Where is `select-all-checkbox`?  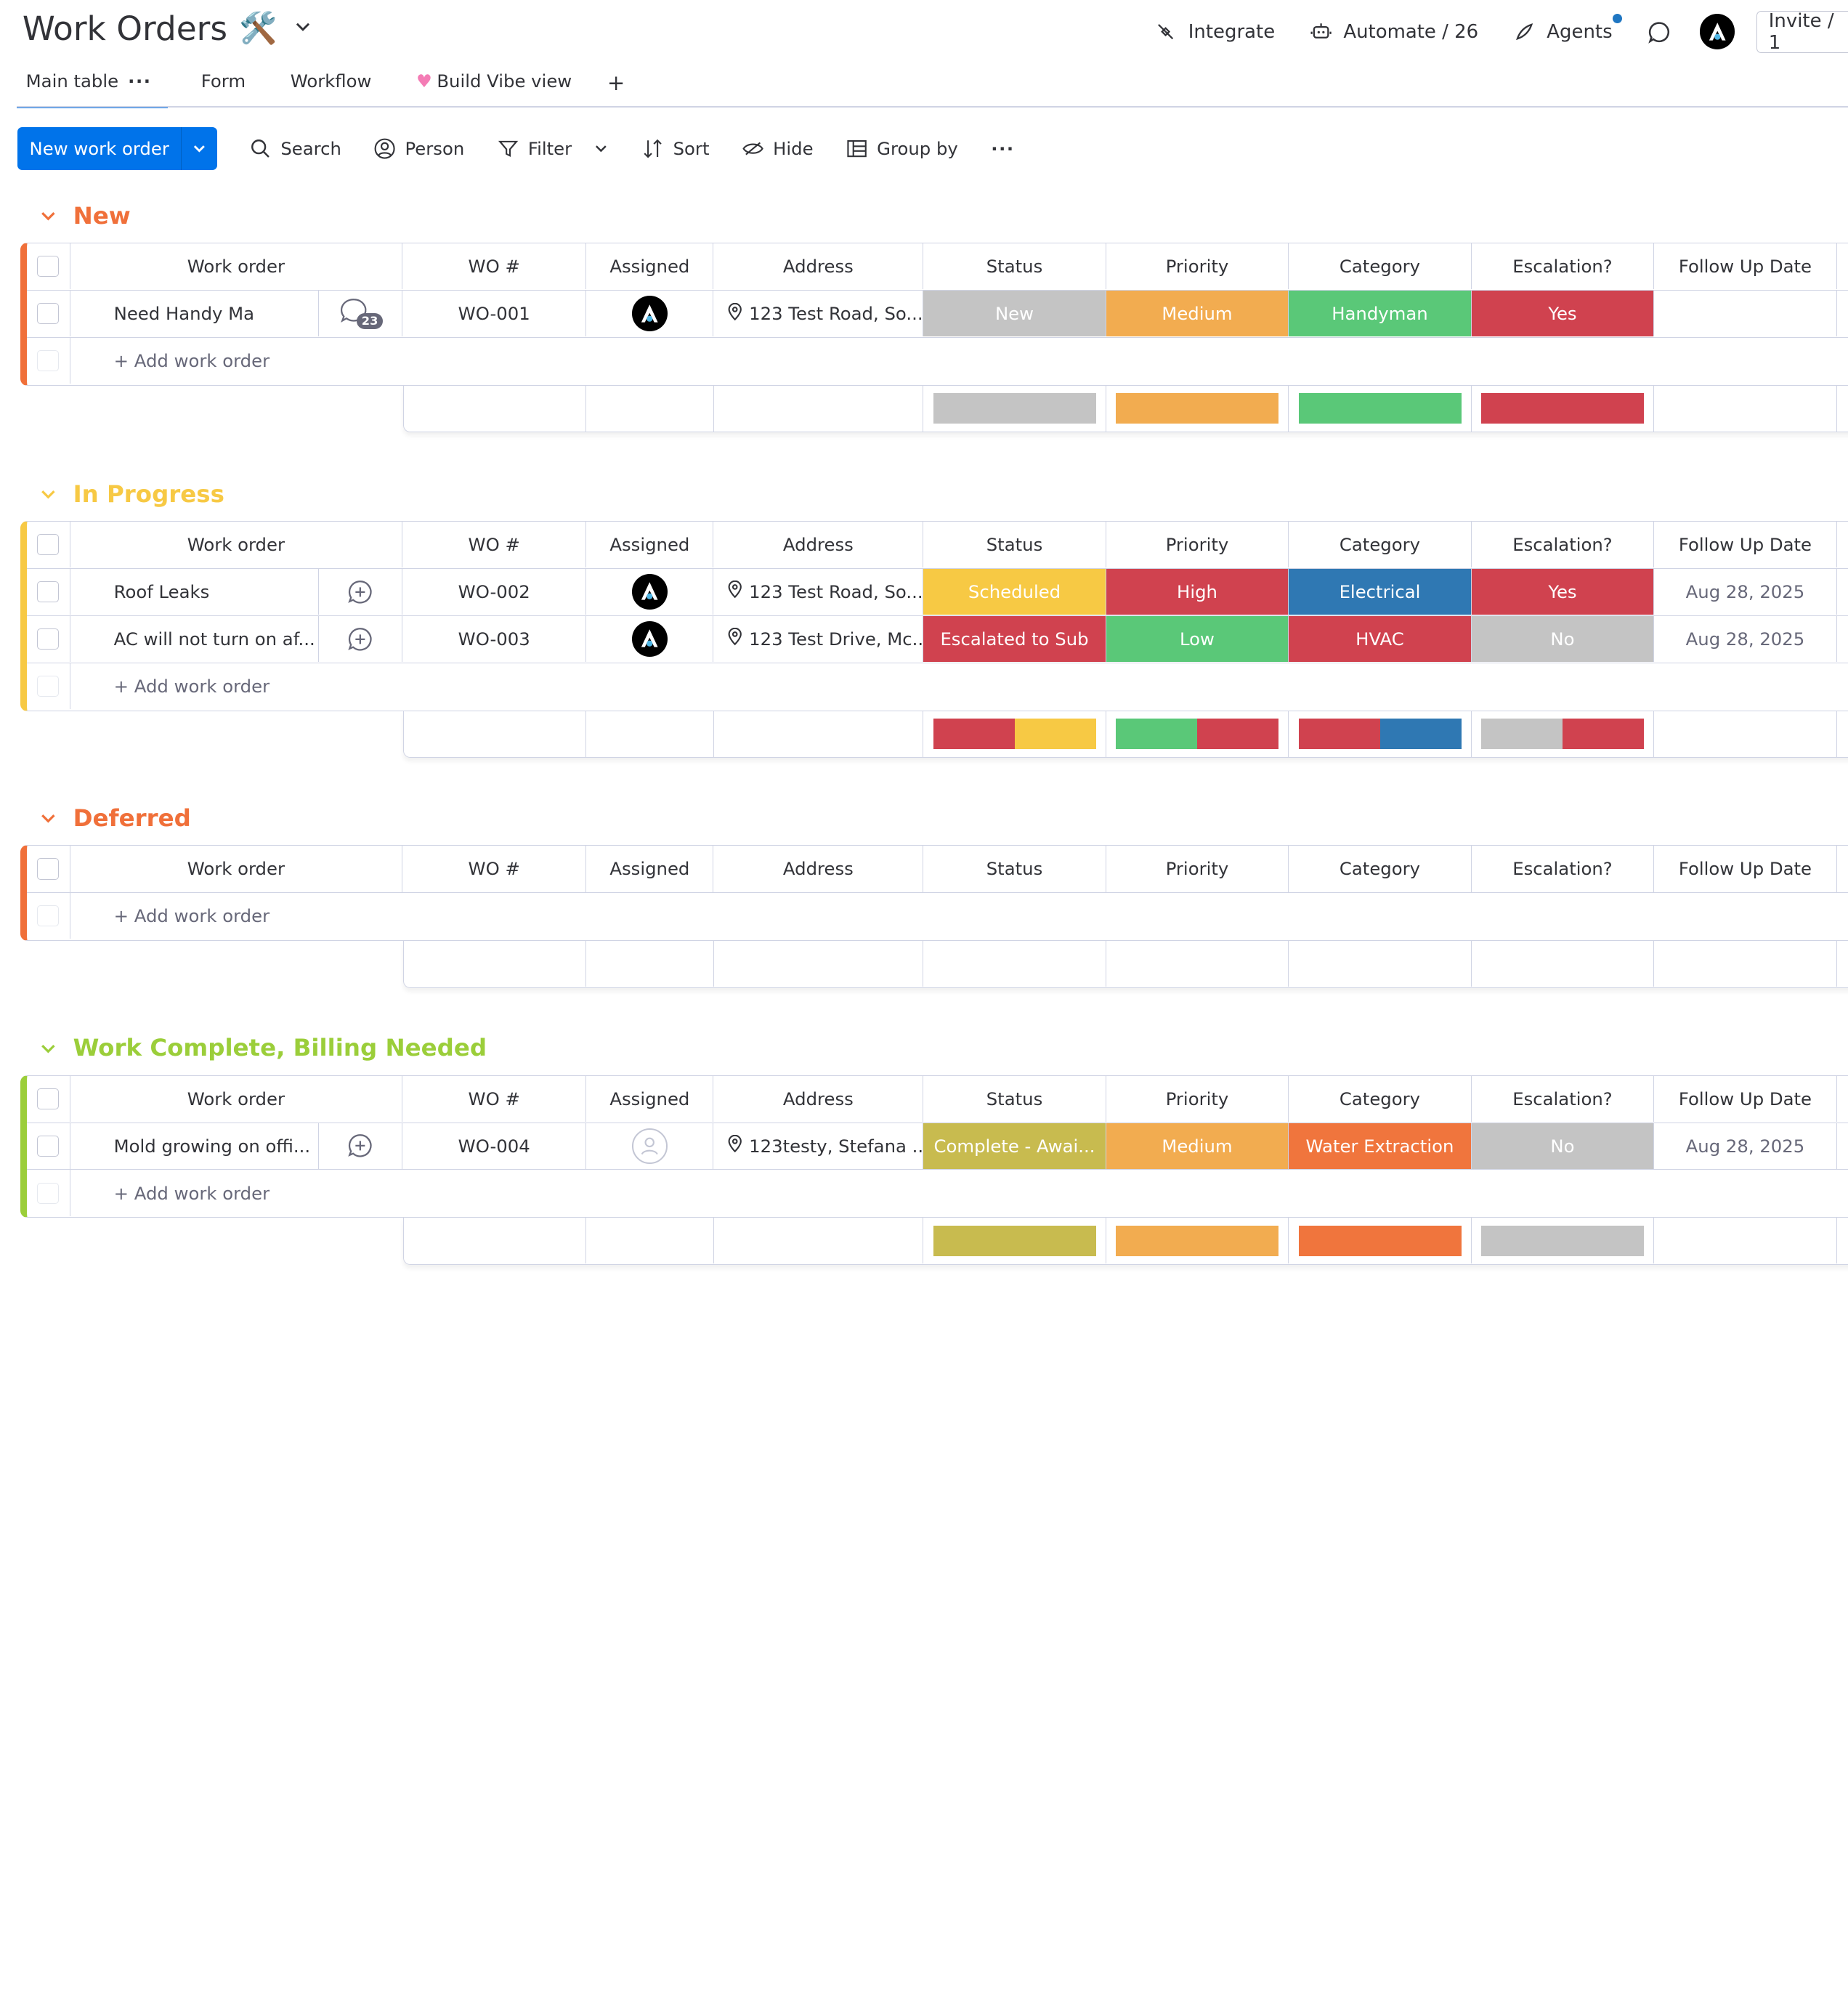 select-all-checkbox is located at coordinates (48, 545).